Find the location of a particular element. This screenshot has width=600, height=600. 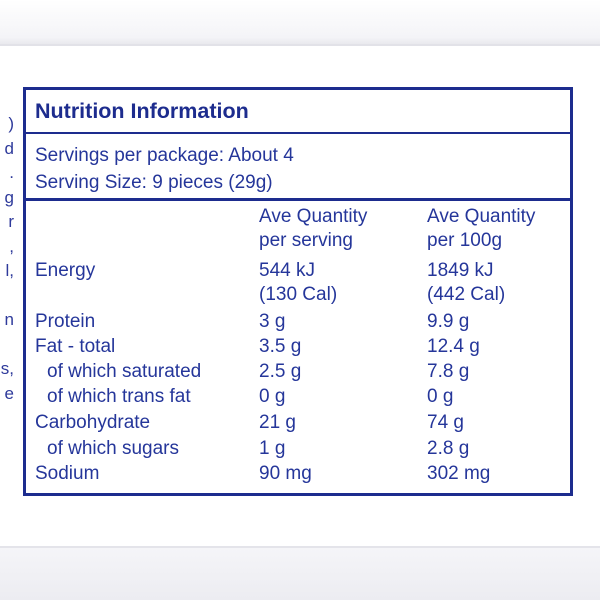

per-serving-cal: (130 Cal) is located at coordinates (298, 294).